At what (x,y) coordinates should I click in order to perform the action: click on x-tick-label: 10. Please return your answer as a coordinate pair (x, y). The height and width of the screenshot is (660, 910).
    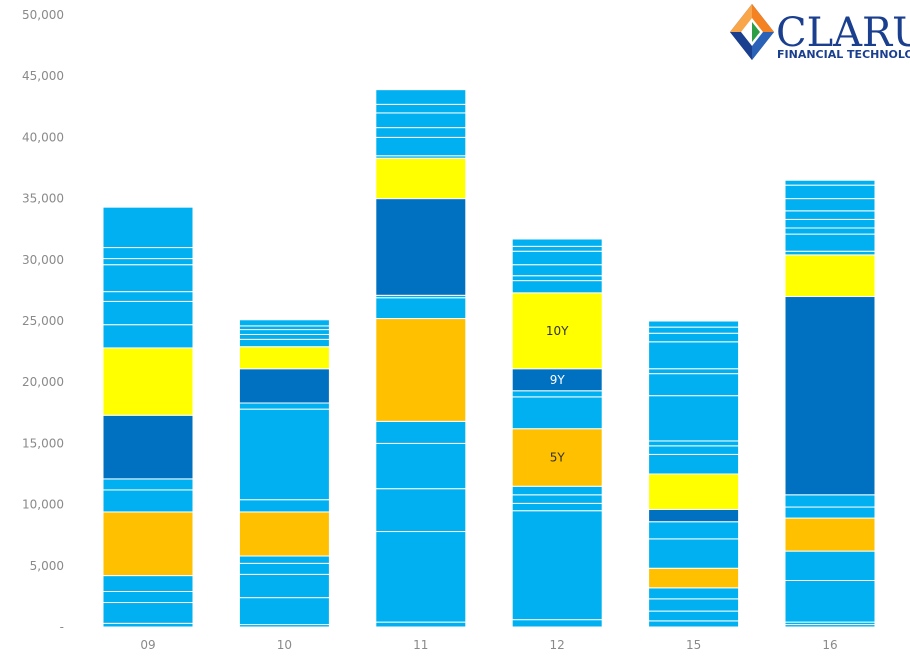
    Looking at the image, I should click on (284, 645).